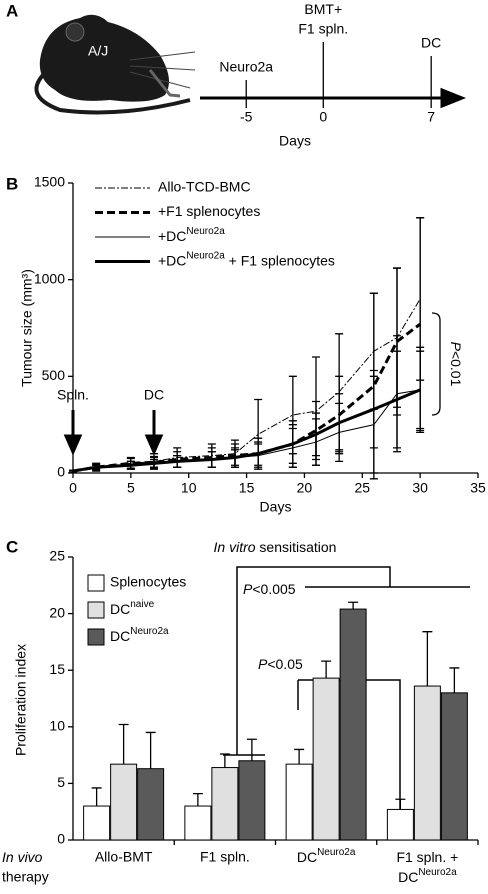 The height and width of the screenshot is (894, 488). Describe the element at coordinates (98, 51) in the screenshot. I see `subject-label: A/J` at that location.